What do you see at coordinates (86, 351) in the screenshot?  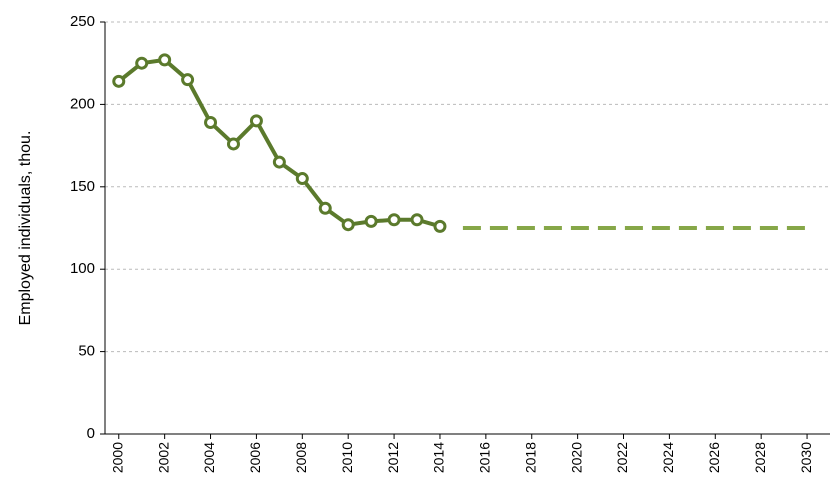 I see `y-tick-label: 50` at bounding box center [86, 351].